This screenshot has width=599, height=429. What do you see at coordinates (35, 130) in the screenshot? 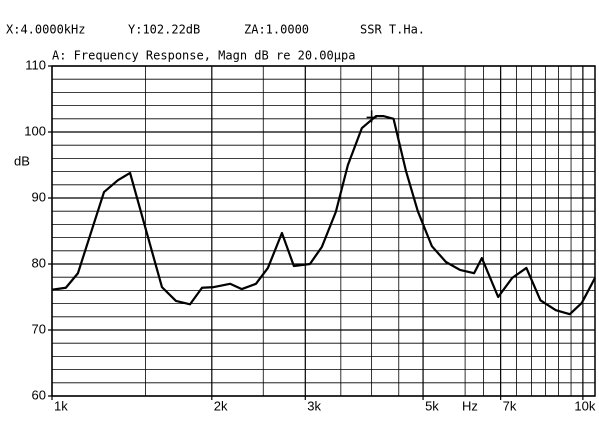
I see `y-tick-label: 100` at bounding box center [35, 130].